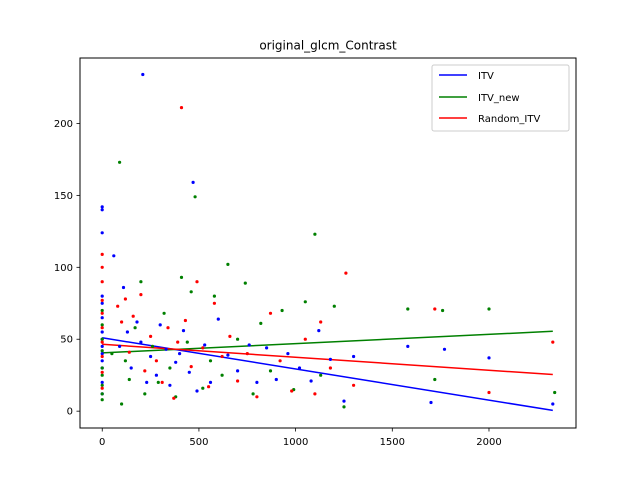 The height and width of the screenshot is (485, 640). I want to click on chart-title: original_glcm_Contrast, so click(328, 46).